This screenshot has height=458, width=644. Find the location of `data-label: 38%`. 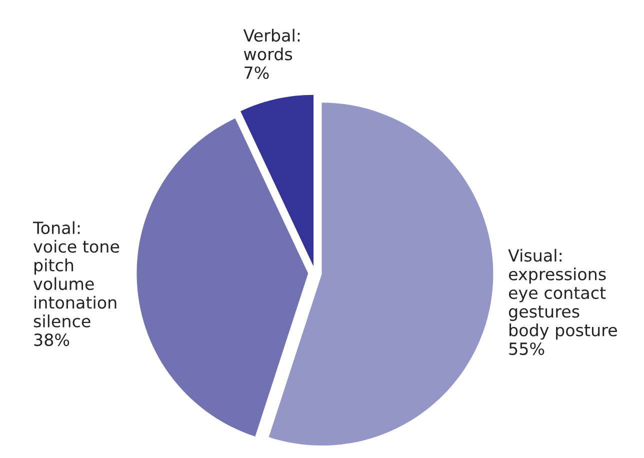

data-label: 38% is located at coordinates (52, 339).